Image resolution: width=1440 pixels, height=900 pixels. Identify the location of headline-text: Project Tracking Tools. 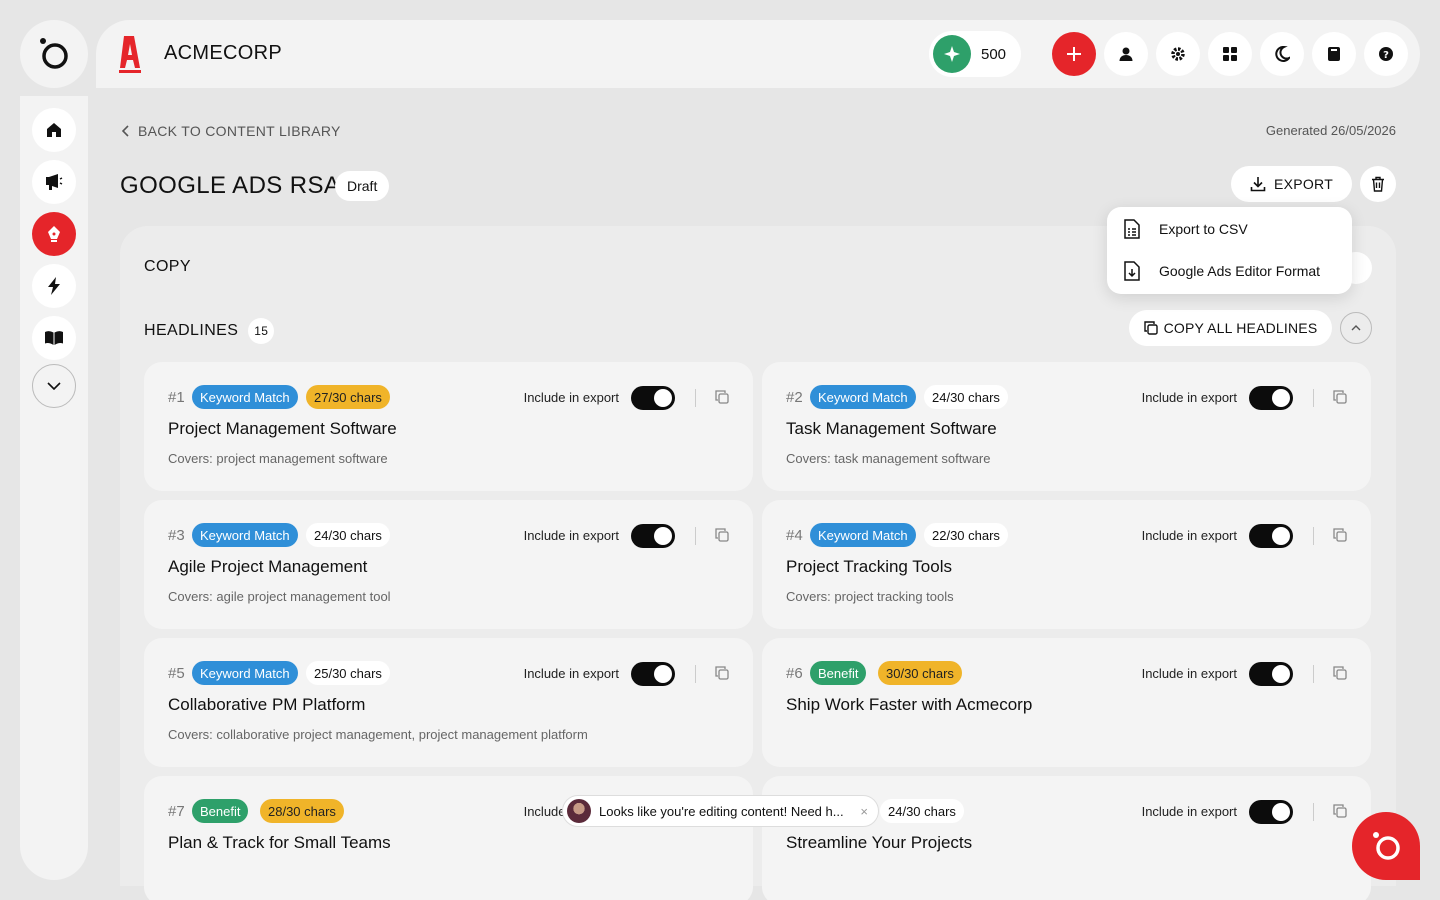
(869, 566).